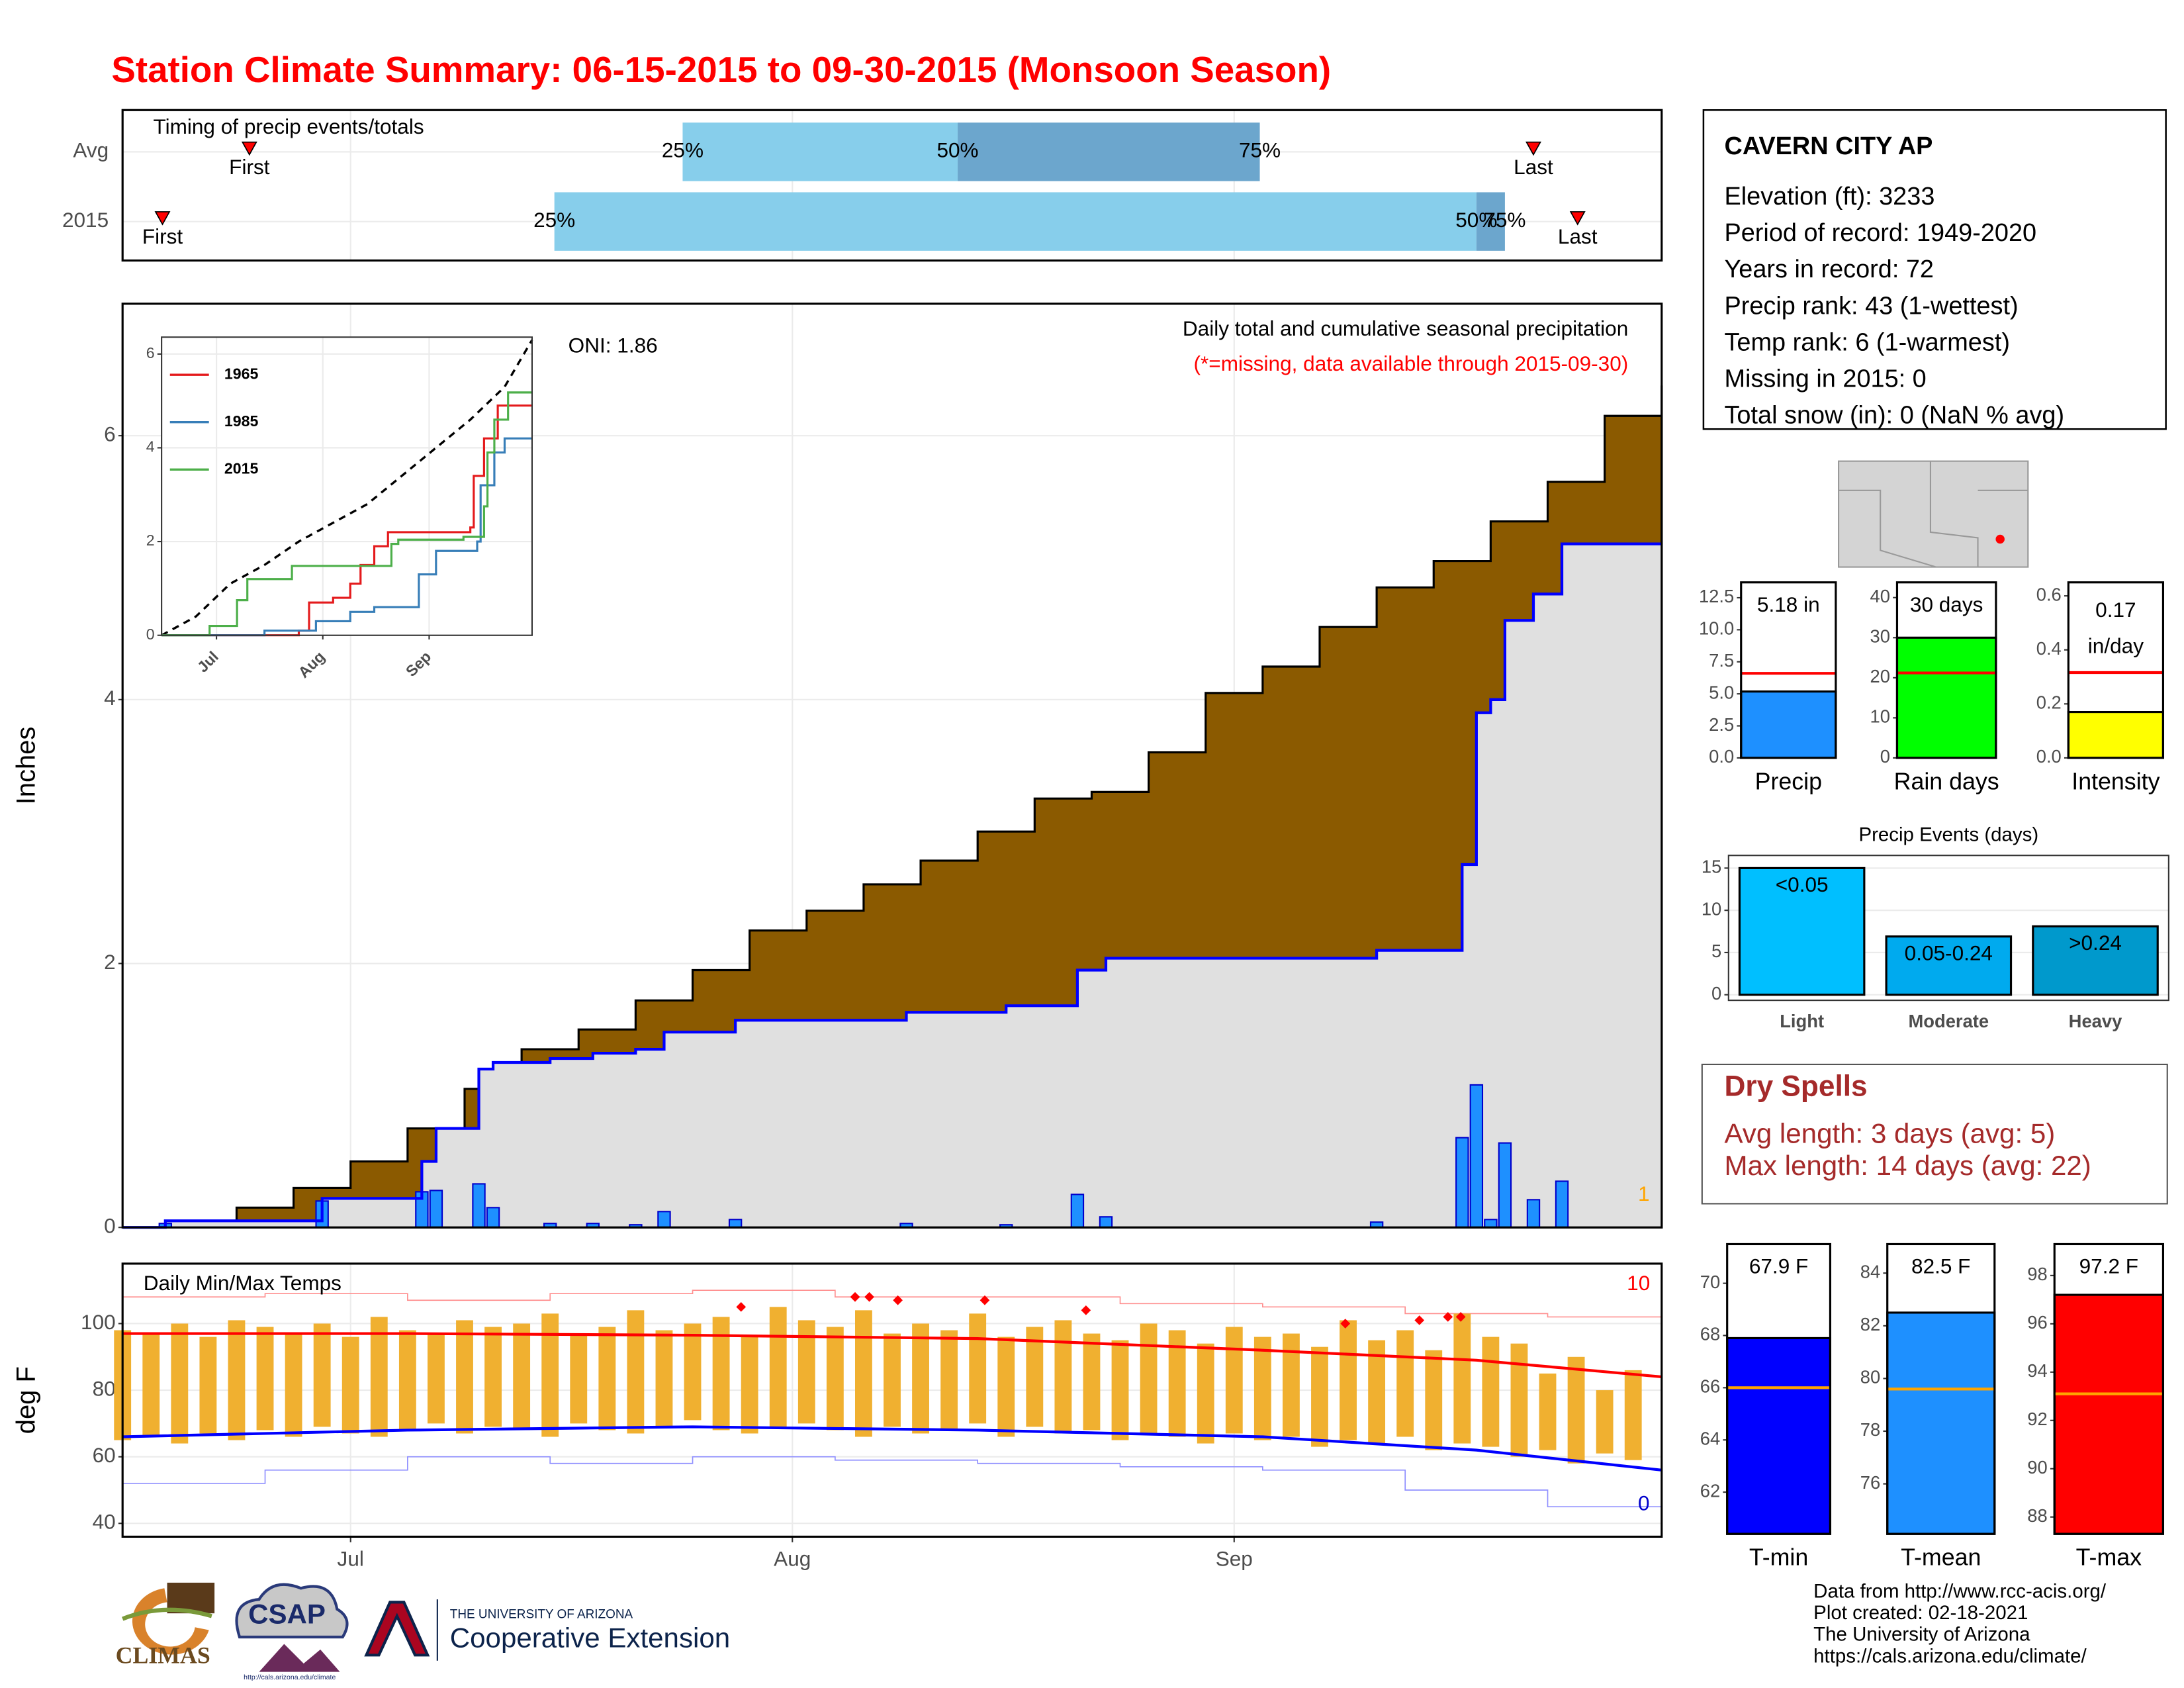 Image resolution: width=2184 pixels, height=1688 pixels. I want to click on station-location, so click(2000, 539).